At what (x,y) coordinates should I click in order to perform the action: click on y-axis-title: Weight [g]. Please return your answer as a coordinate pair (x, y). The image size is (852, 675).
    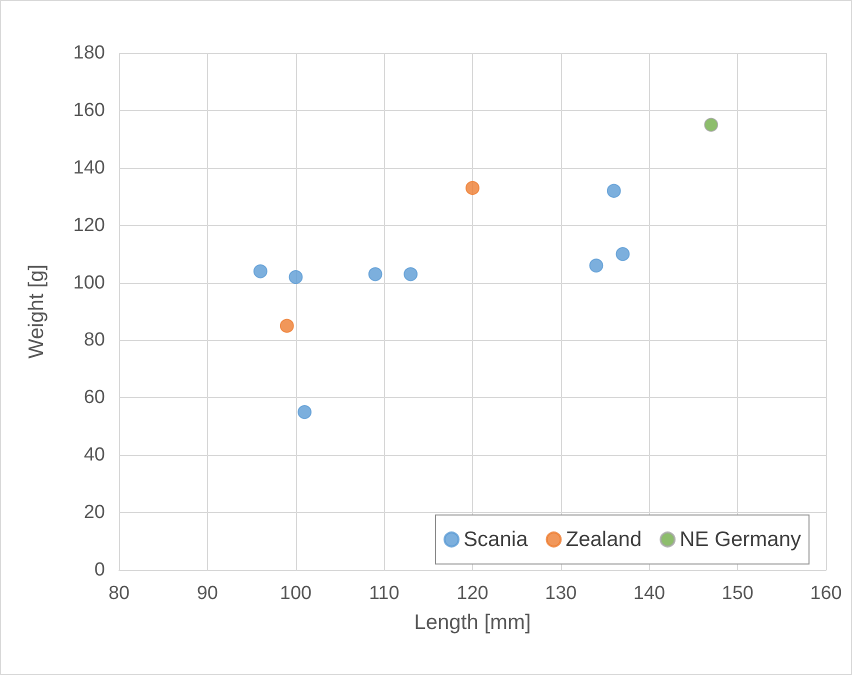
    Looking at the image, I should click on (36, 311).